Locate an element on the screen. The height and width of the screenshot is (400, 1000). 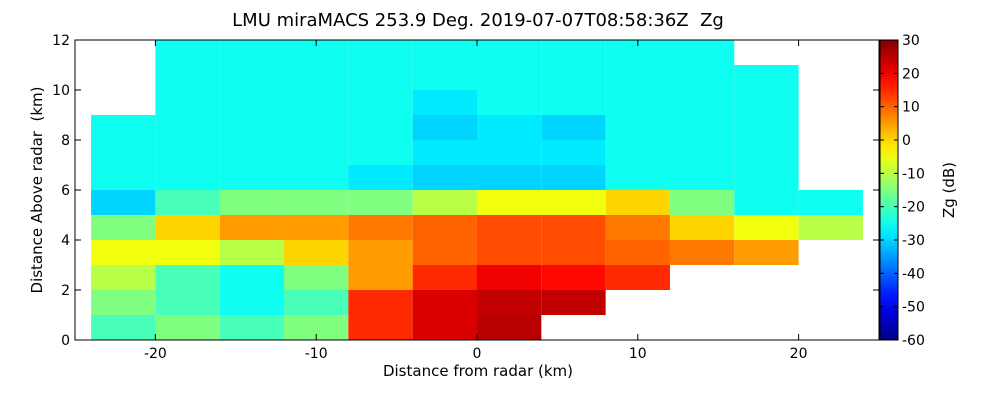
y-tick-label: 8 is located at coordinates (65, 141).